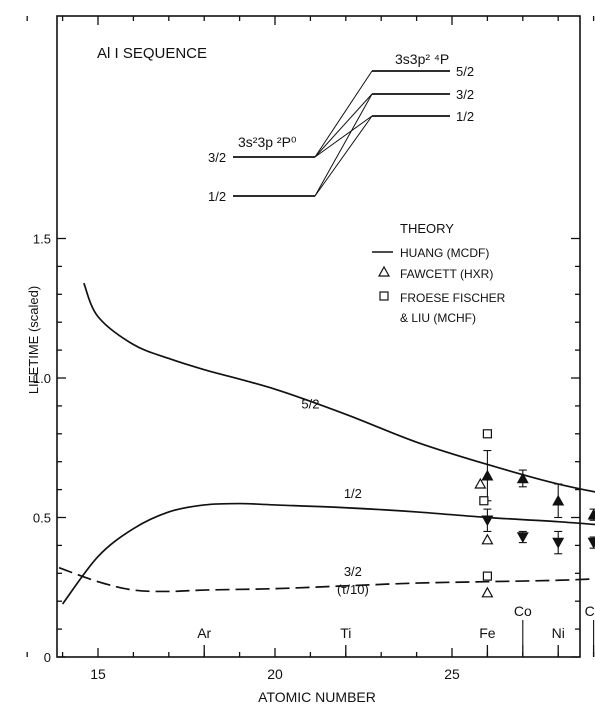  What do you see at coordinates (47, 657) in the screenshot?
I see `y-tick-label: 0` at bounding box center [47, 657].